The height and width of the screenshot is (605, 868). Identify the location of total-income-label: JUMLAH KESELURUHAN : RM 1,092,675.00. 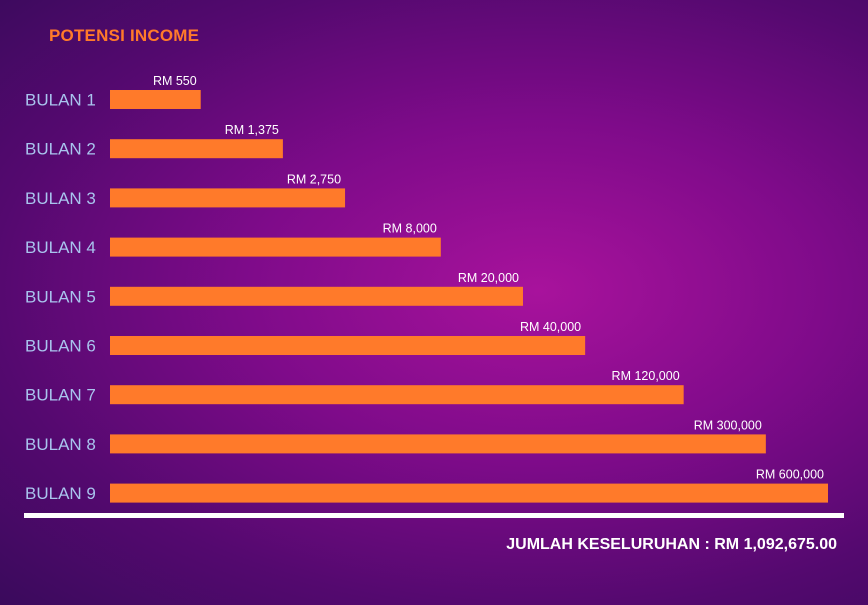
(671, 544).